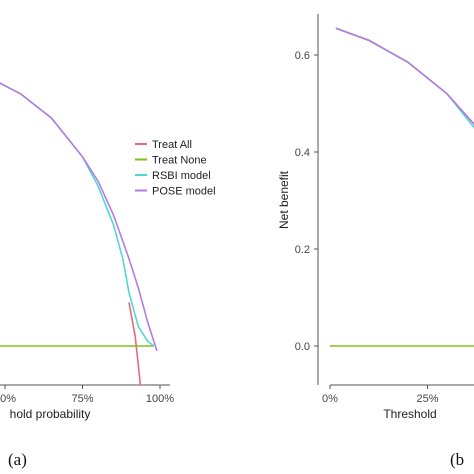 The width and height of the screenshot is (474, 474). What do you see at coordinates (134, 343) in the screenshot?
I see `series-line-a-treat-all` at bounding box center [134, 343].